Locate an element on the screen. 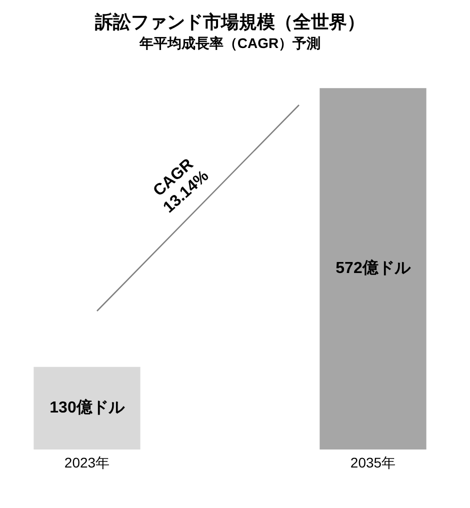  x-tick-label: 2035年 is located at coordinates (373, 462).